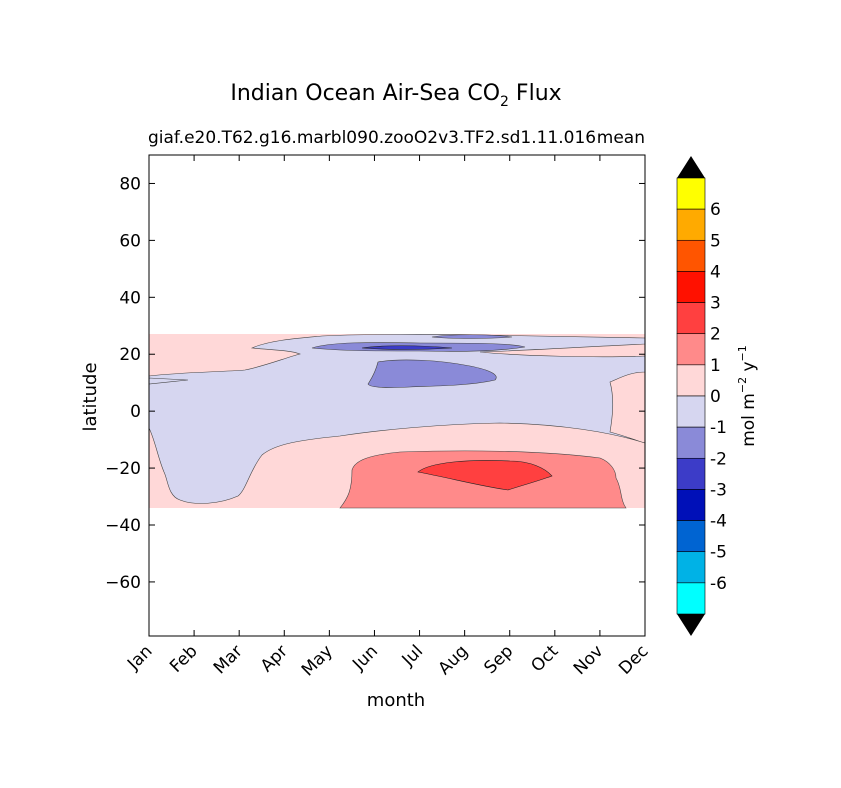 The width and height of the screenshot is (841, 788). I want to click on y-tick-label: 80, so click(130, 184).